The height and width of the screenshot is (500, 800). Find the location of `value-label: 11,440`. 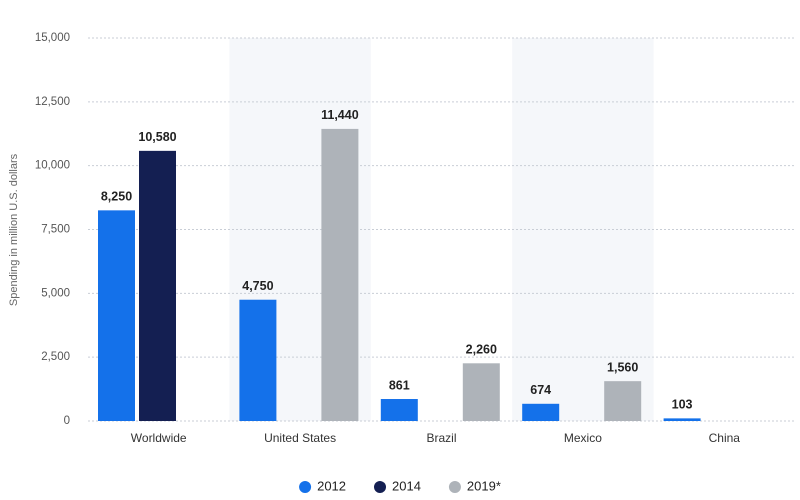

value-label: 11,440 is located at coordinates (340, 115).